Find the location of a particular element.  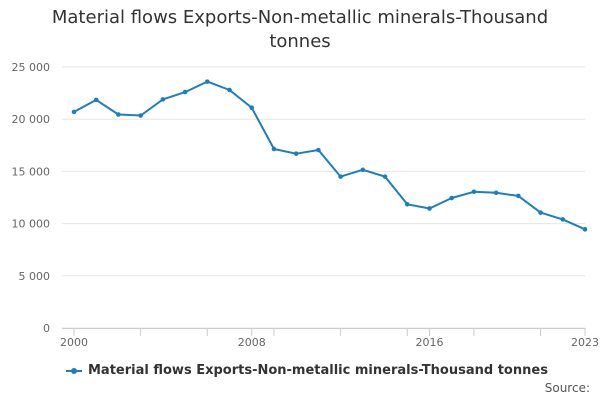

y-tick-label: 25 000 is located at coordinates (31, 67).